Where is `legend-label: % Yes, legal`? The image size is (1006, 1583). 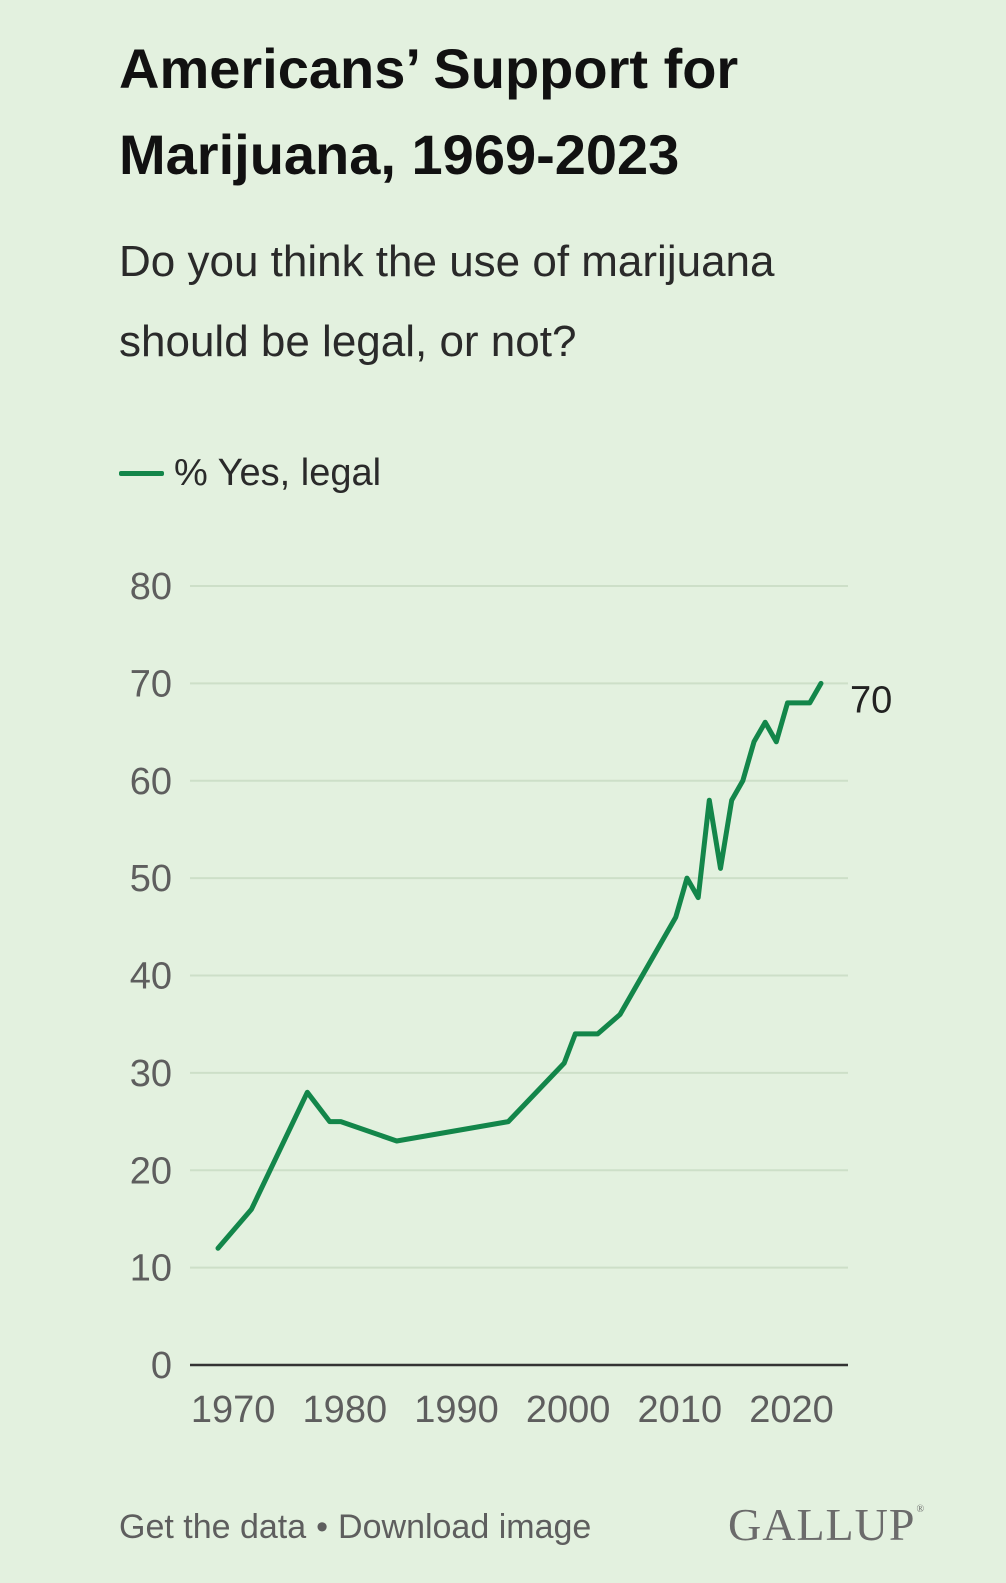
legend-label: % Yes, legal is located at coordinates (278, 472).